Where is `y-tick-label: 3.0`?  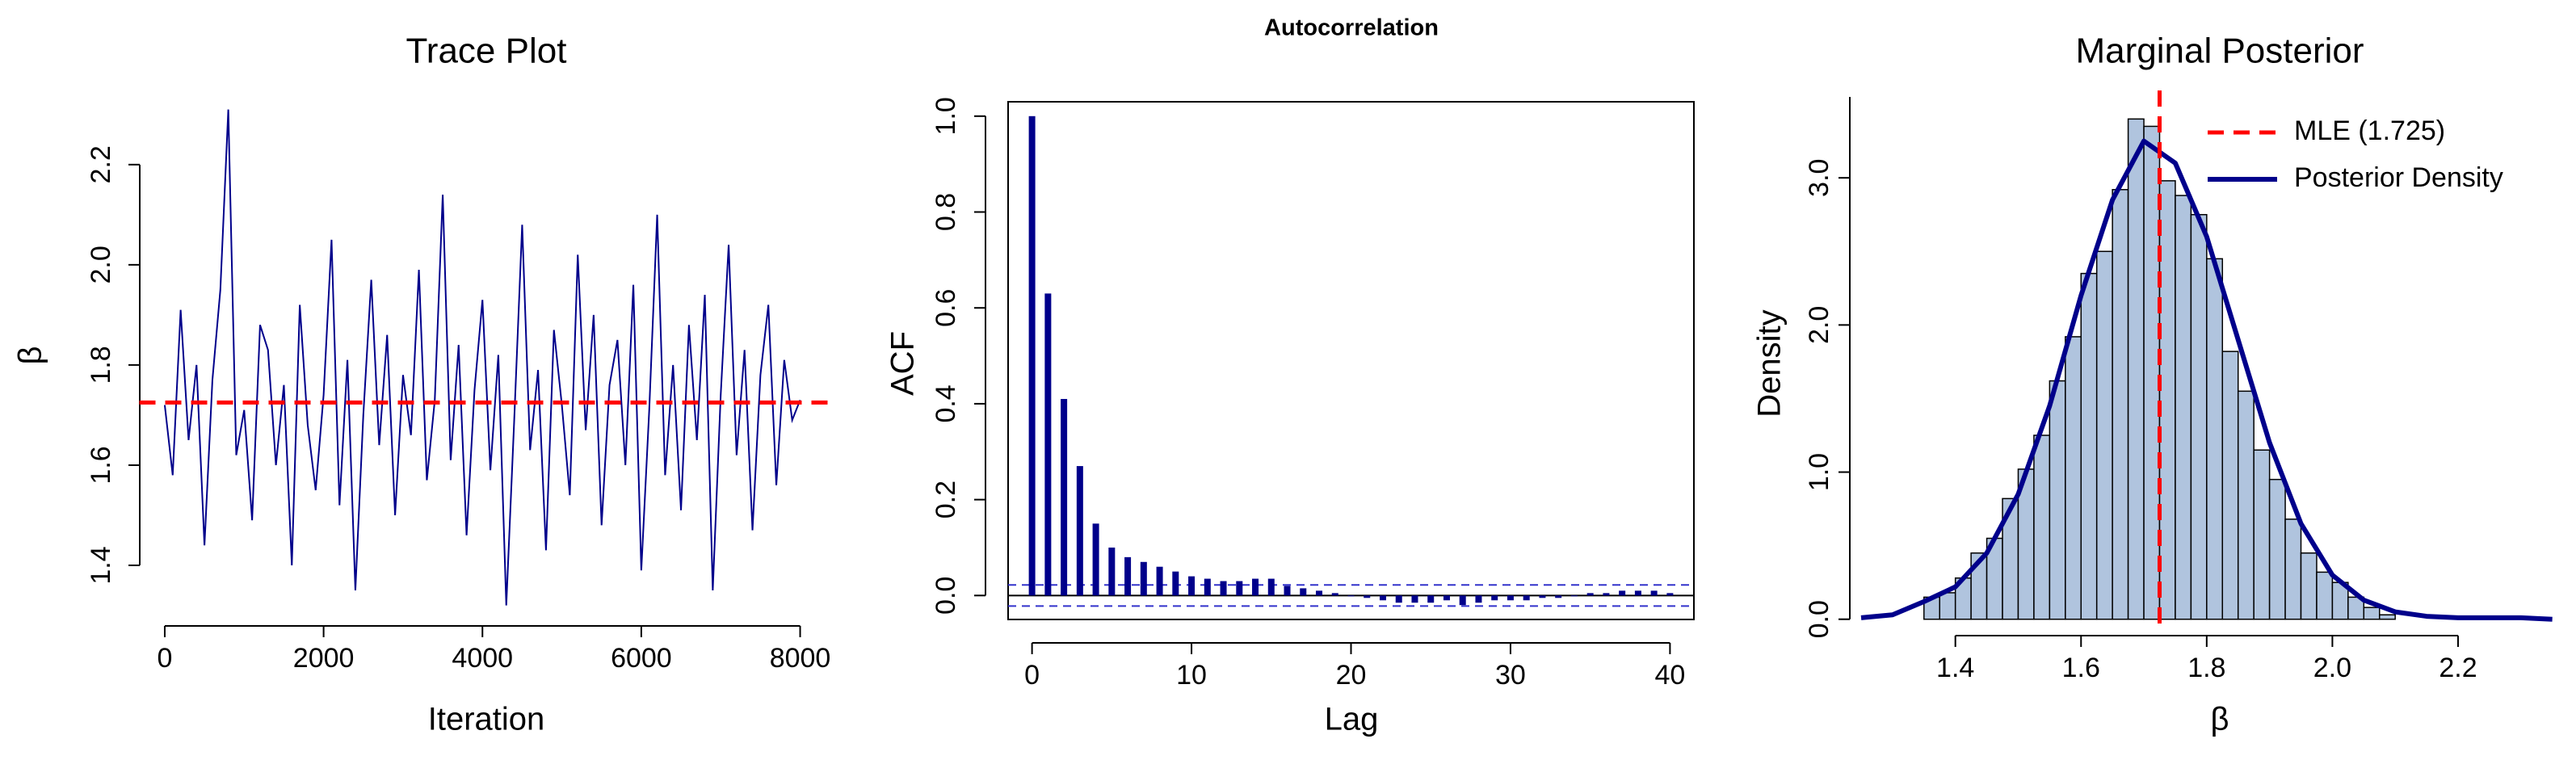 y-tick-label: 3.0 is located at coordinates (1819, 178).